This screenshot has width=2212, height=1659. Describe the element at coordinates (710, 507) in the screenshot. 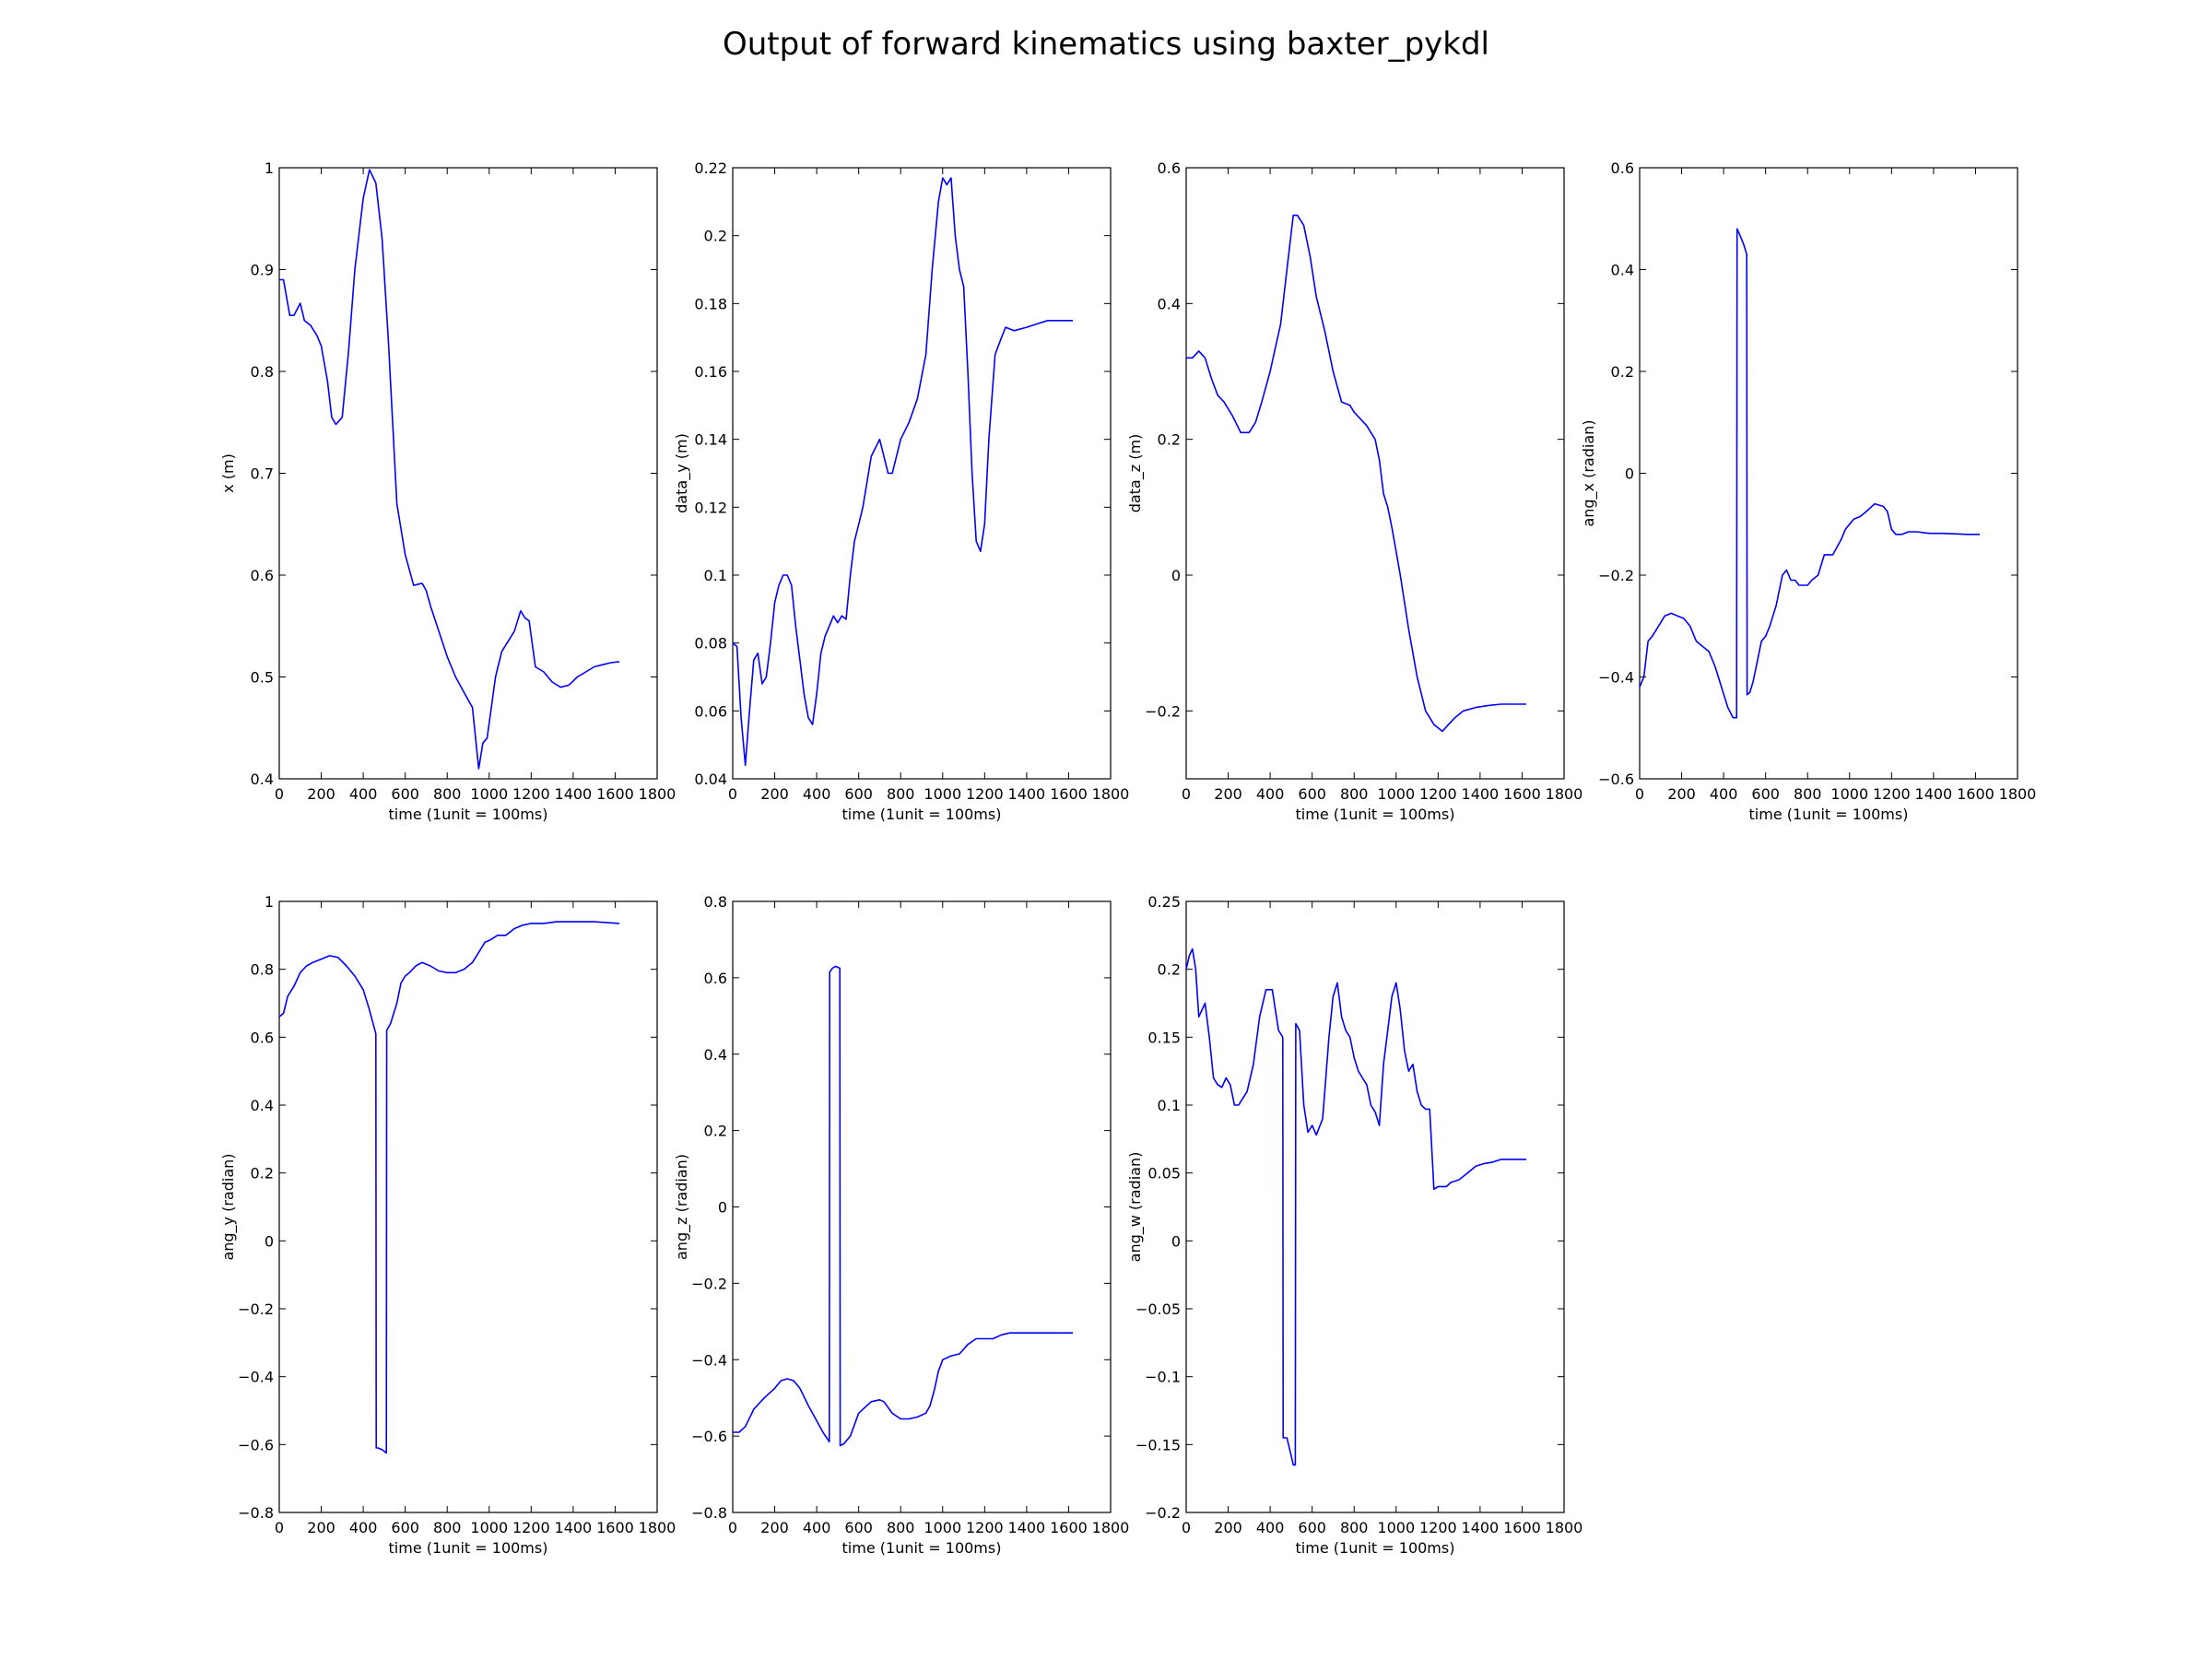

I see `y-tick-label: 0.12` at that location.